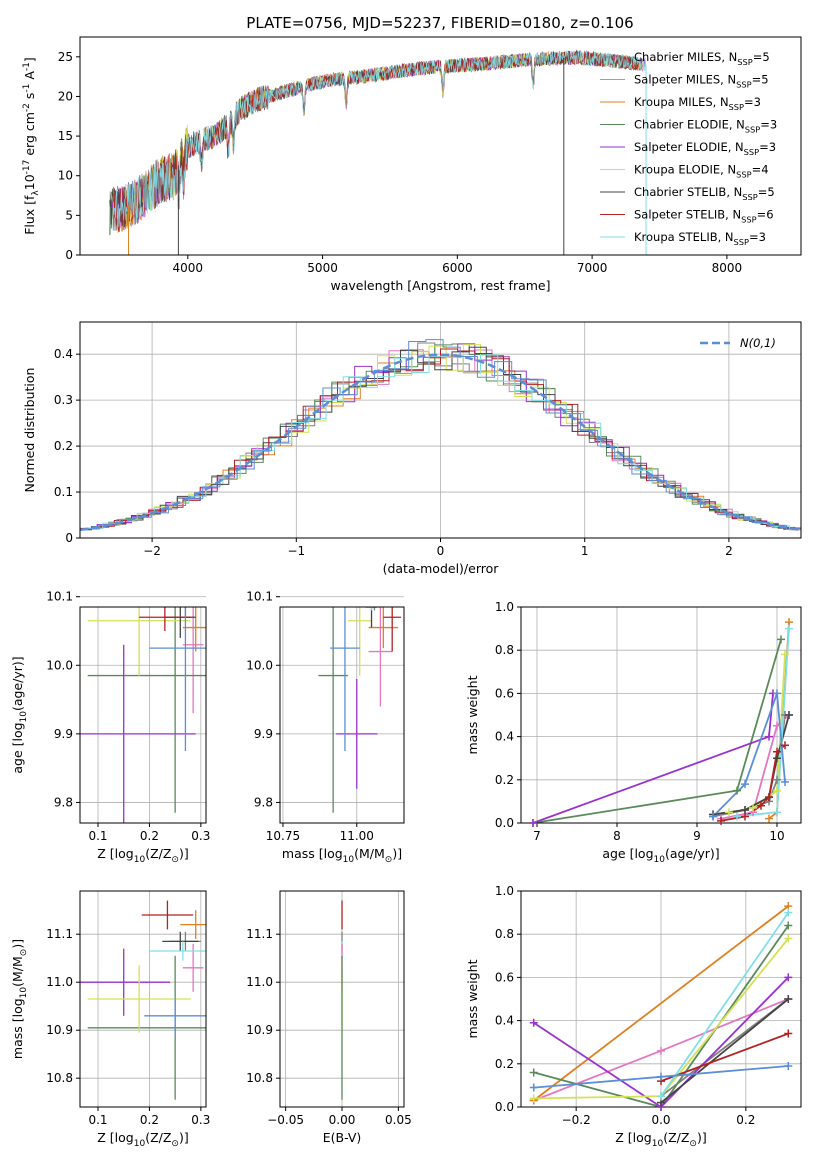 The width and height of the screenshot is (819, 1170). Describe the element at coordinates (65, 96) in the screenshot. I see `y-tick-label: 20` at that location.